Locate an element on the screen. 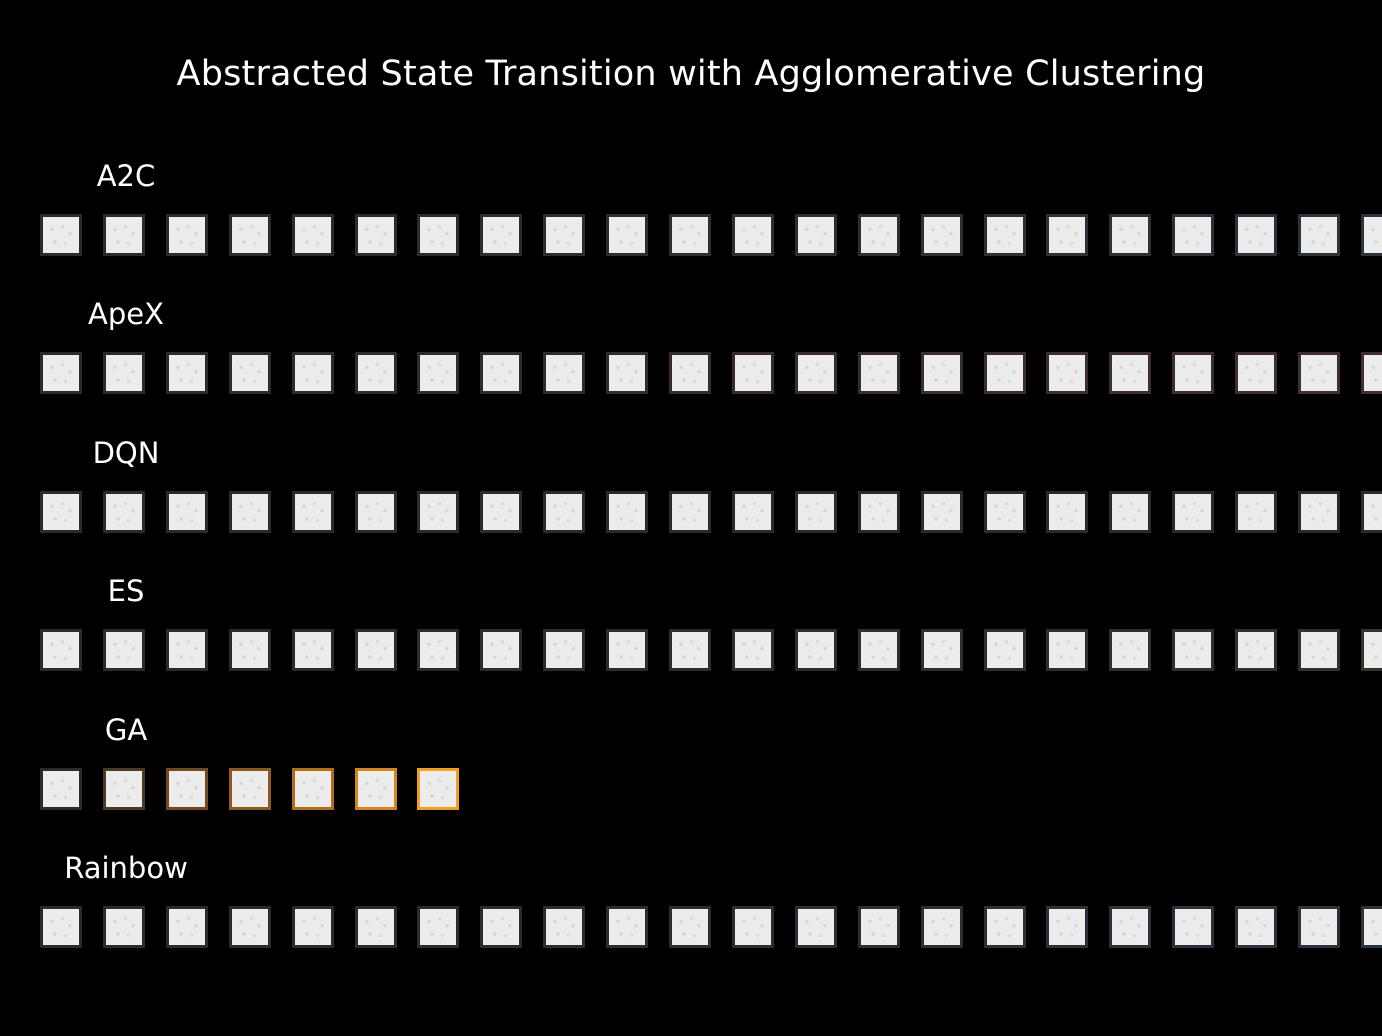 The image size is (1382, 1036). row-a2c: A2C is located at coordinates (691, 223).